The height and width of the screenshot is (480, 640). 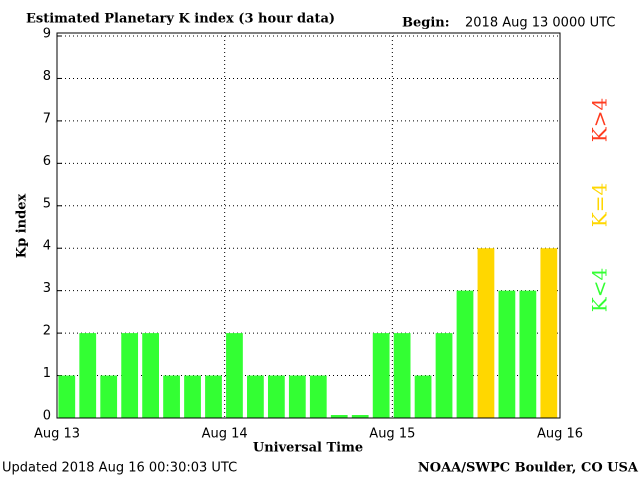 What do you see at coordinates (308, 448) in the screenshot?
I see `x-axis-label: Universal Time` at bounding box center [308, 448].